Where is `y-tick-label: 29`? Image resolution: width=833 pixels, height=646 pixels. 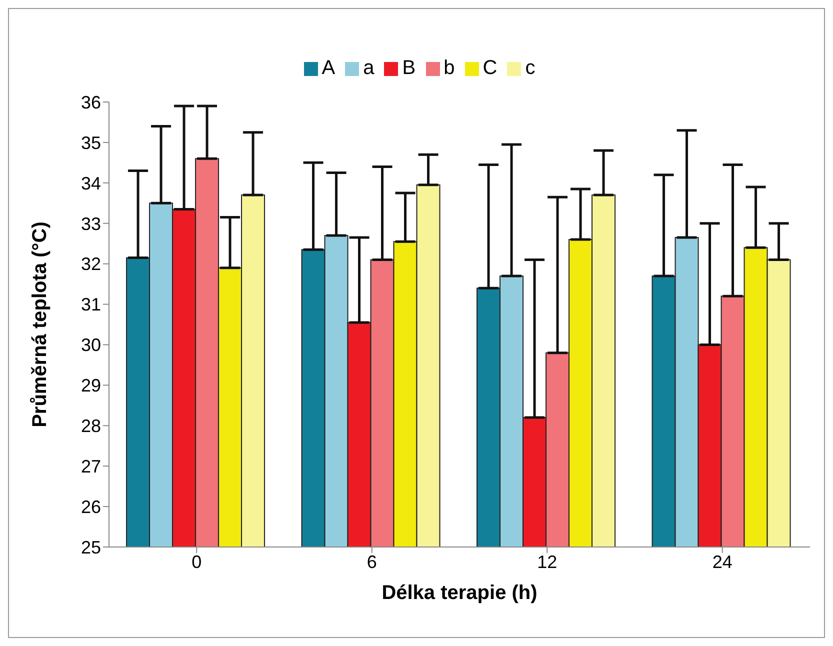 y-tick-label: 29 is located at coordinates (90, 386).